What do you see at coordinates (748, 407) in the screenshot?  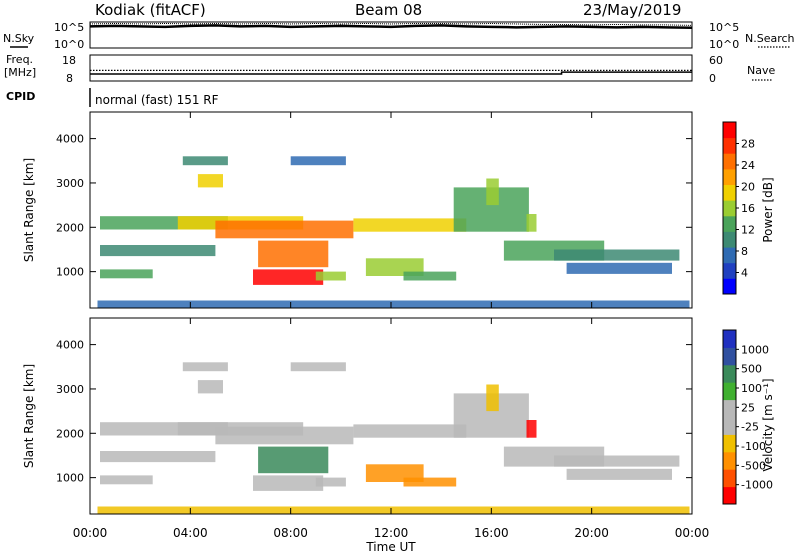 I see `velocity-colorbar-label-3: 25` at bounding box center [748, 407].